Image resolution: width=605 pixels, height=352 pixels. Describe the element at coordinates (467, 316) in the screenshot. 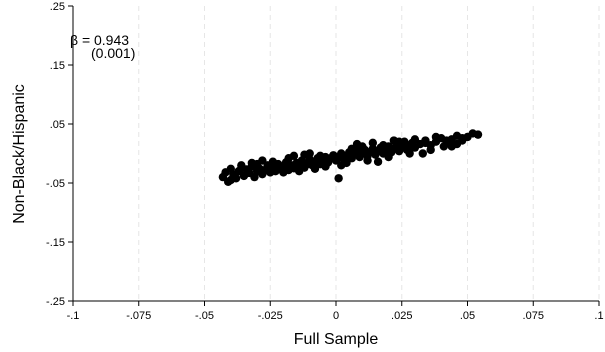

I see `x-tick-label: .05` at that location.